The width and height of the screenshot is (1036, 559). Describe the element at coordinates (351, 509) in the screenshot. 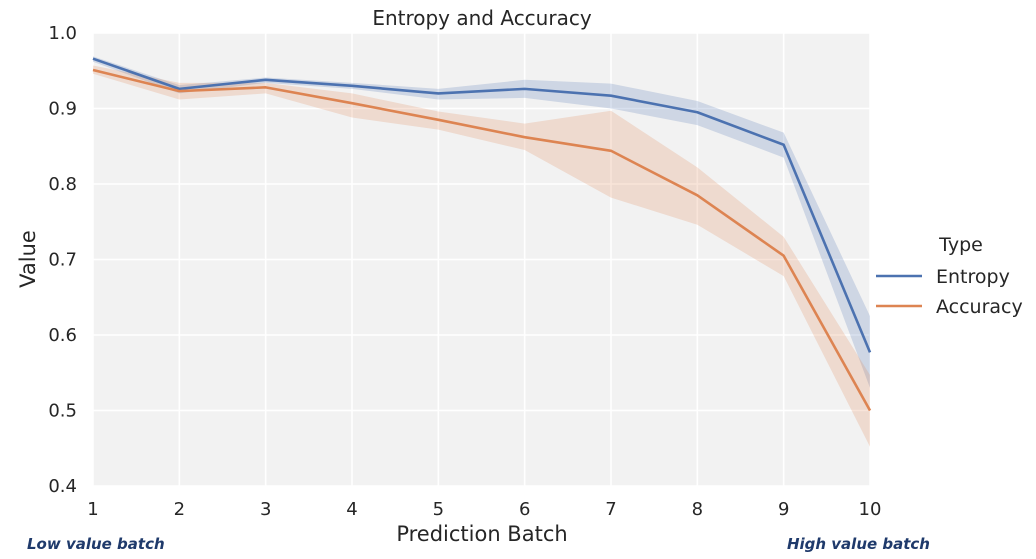

I see `x-tick-label: 4` at that location.